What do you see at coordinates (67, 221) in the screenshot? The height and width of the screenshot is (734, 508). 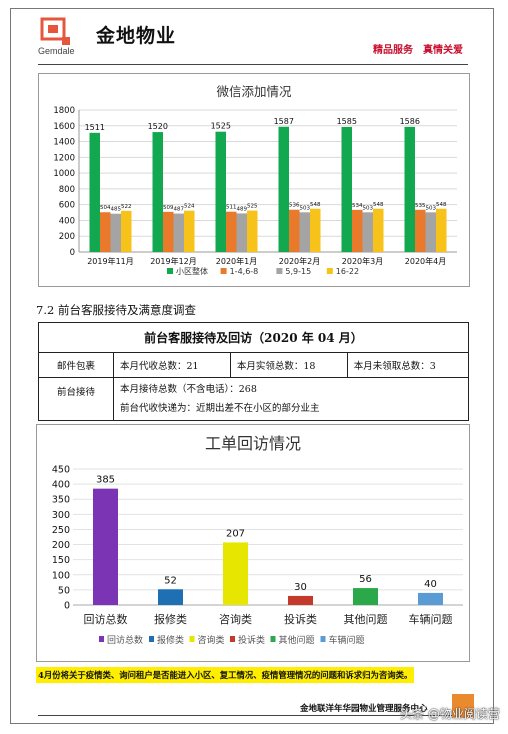 I see `y-tick-label: 400` at bounding box center [67, 221].